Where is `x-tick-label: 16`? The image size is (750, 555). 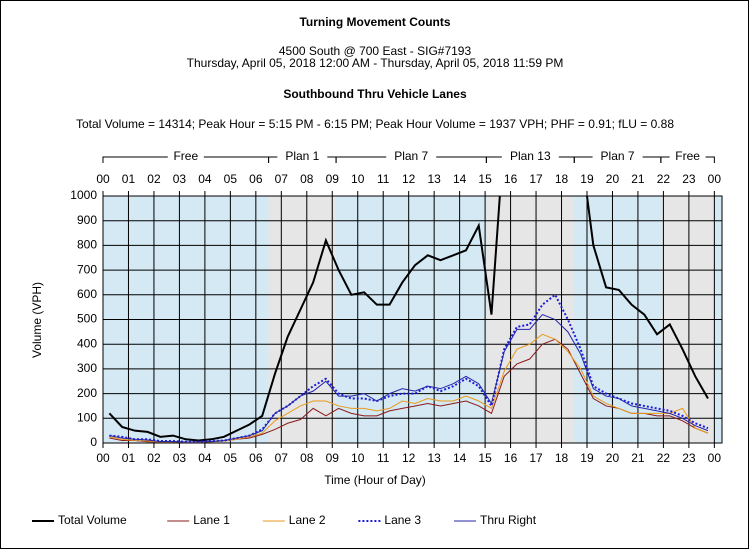 x-tick-label: 16 is located at coordinates (511, 458).